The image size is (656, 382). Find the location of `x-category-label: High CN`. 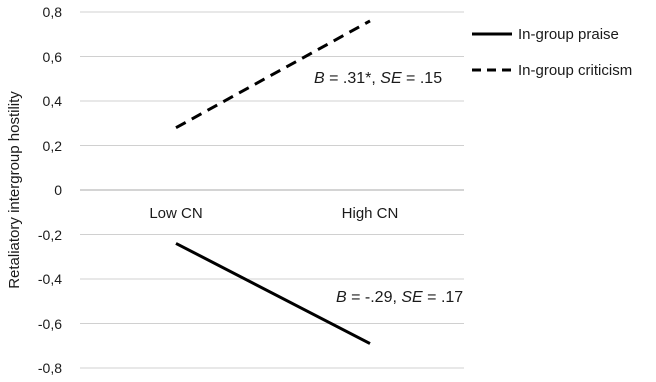

x-category-label: High CN is located at coordinates (370, 213).